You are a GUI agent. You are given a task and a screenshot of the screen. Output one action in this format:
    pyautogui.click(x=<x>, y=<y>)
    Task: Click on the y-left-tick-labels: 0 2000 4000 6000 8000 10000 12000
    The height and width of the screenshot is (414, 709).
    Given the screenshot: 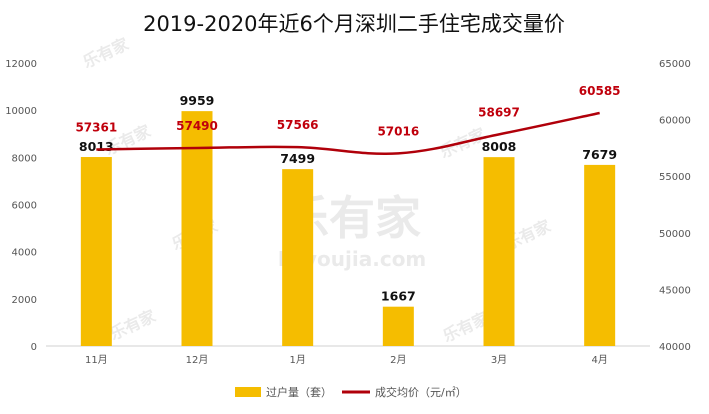 What is the action you would take?
    pyautogui.click(x=21, y=206)
    